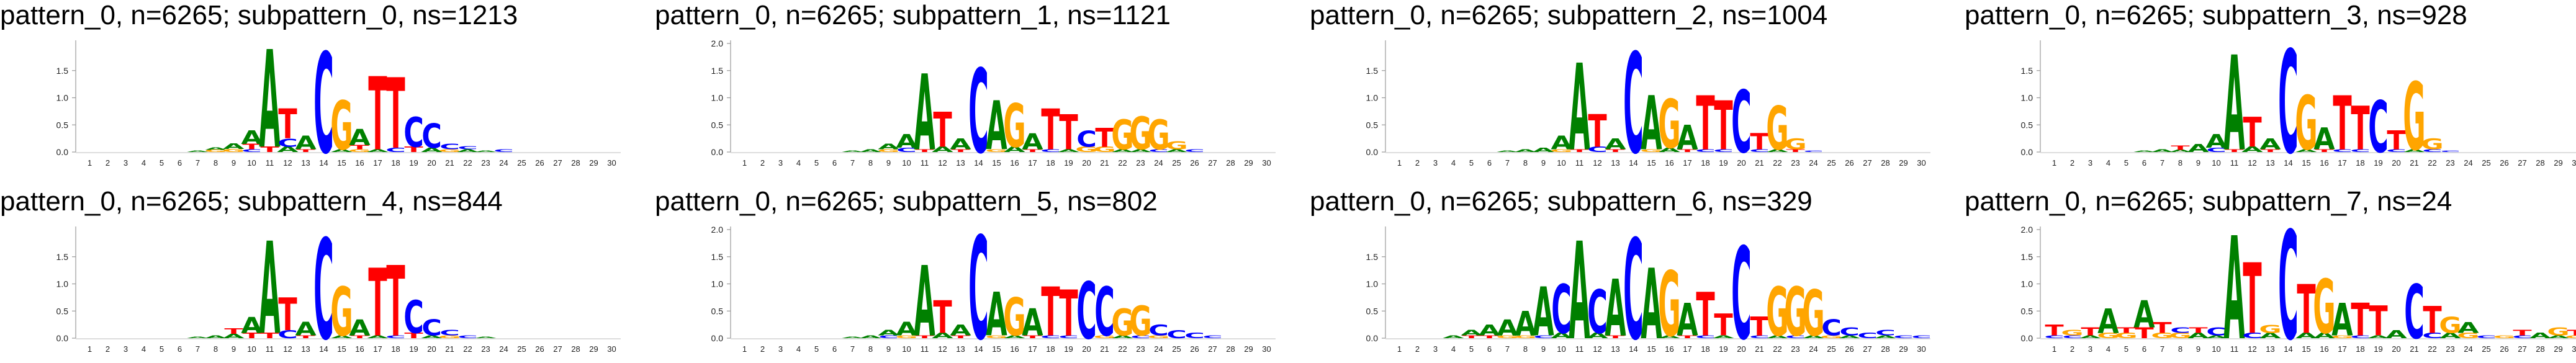  What do you see at coordinates (1372, 71) in the screenshot?
I see `y-tick-label: 1.5` at bounding box center [1372, 71].